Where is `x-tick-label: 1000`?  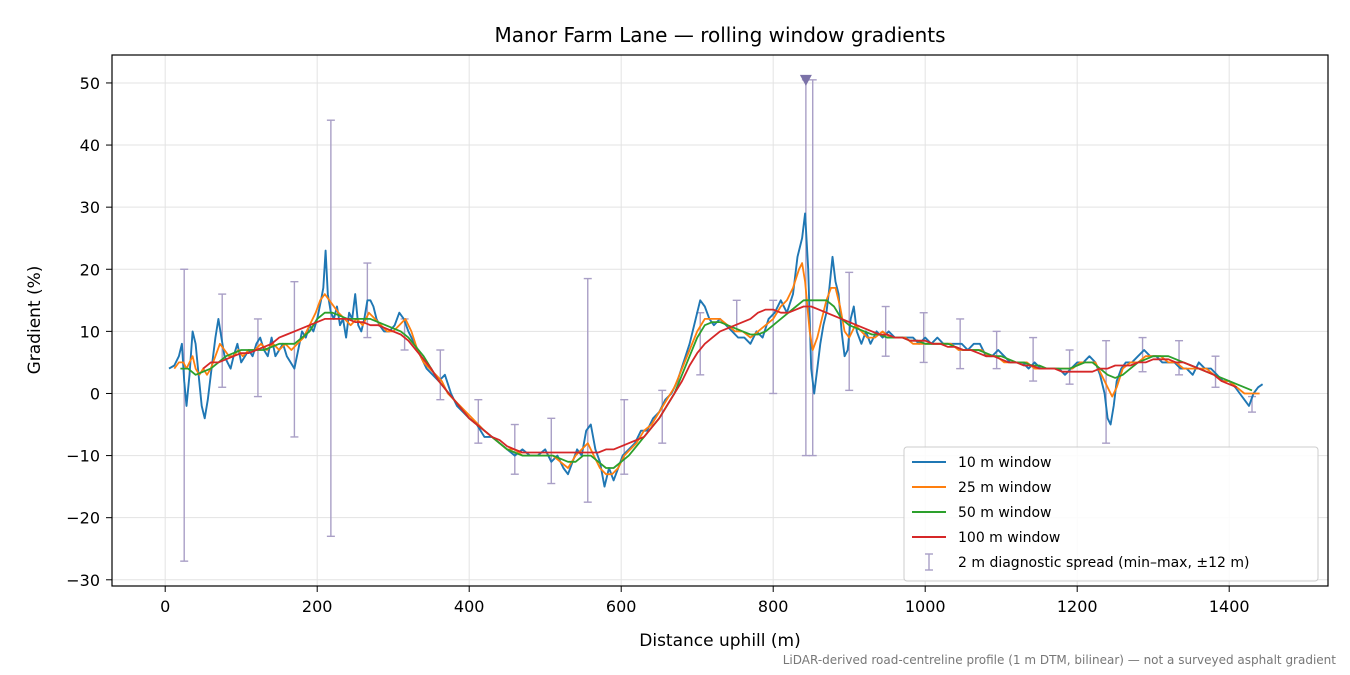 x-tick-label: 1000 is located at coordinates (925, 606).